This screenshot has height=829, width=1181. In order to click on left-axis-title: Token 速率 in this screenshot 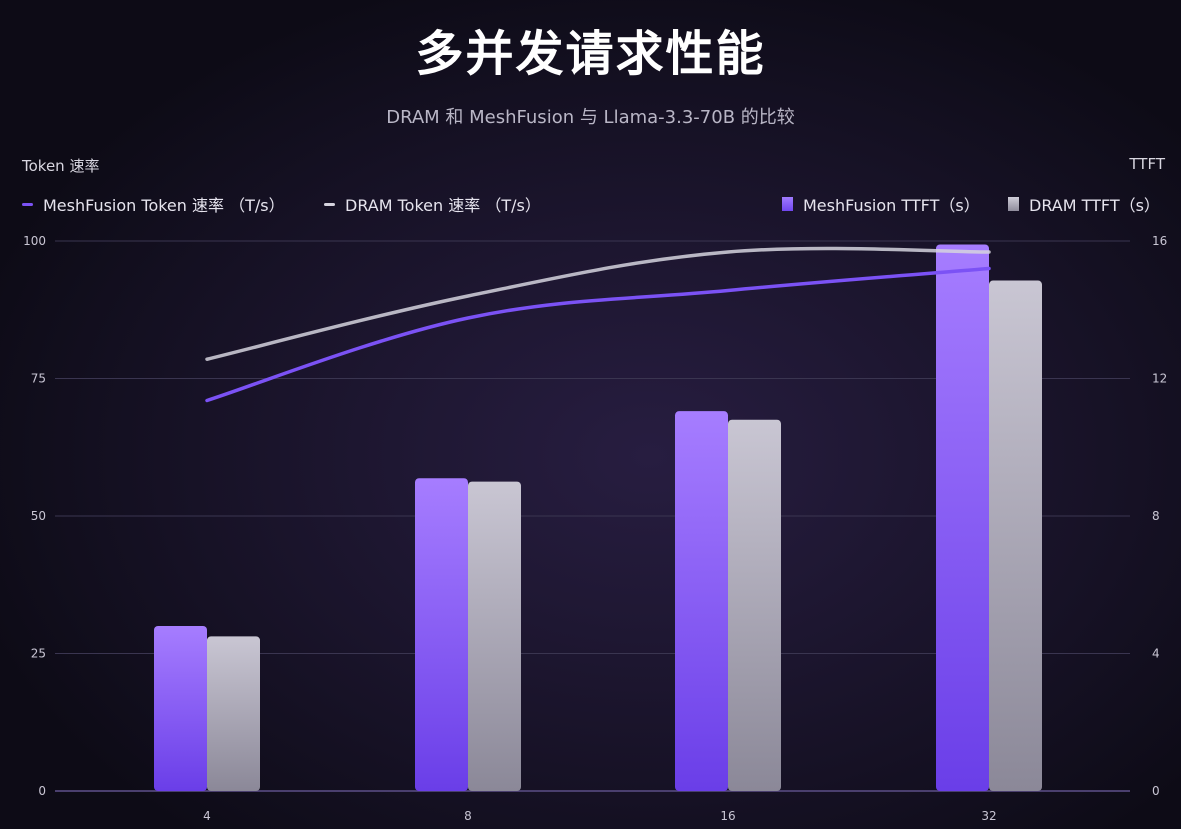, I will do `click(61, 166)`.